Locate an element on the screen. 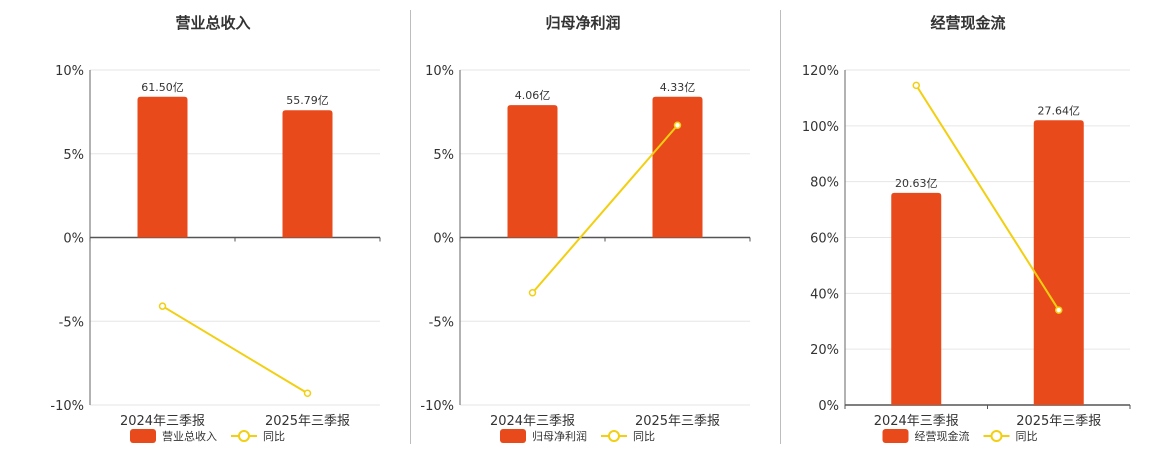  bar-data-label: 55.79亿 is located at coordinates (307, 100).